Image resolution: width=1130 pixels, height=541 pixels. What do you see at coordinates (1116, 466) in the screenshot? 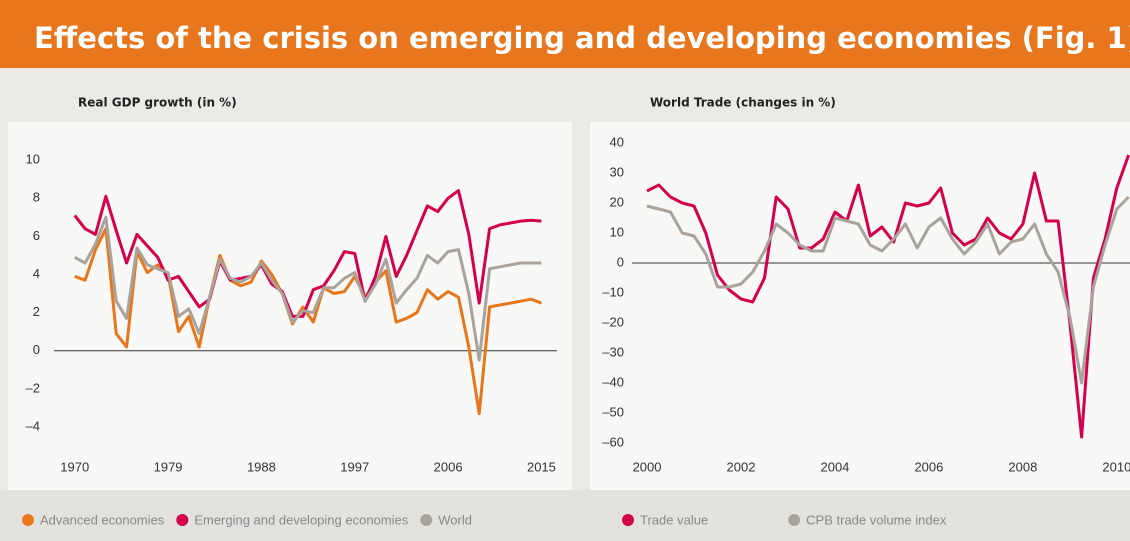
I see `x-tick-label: 2010` at bounding box center [1116, 466].